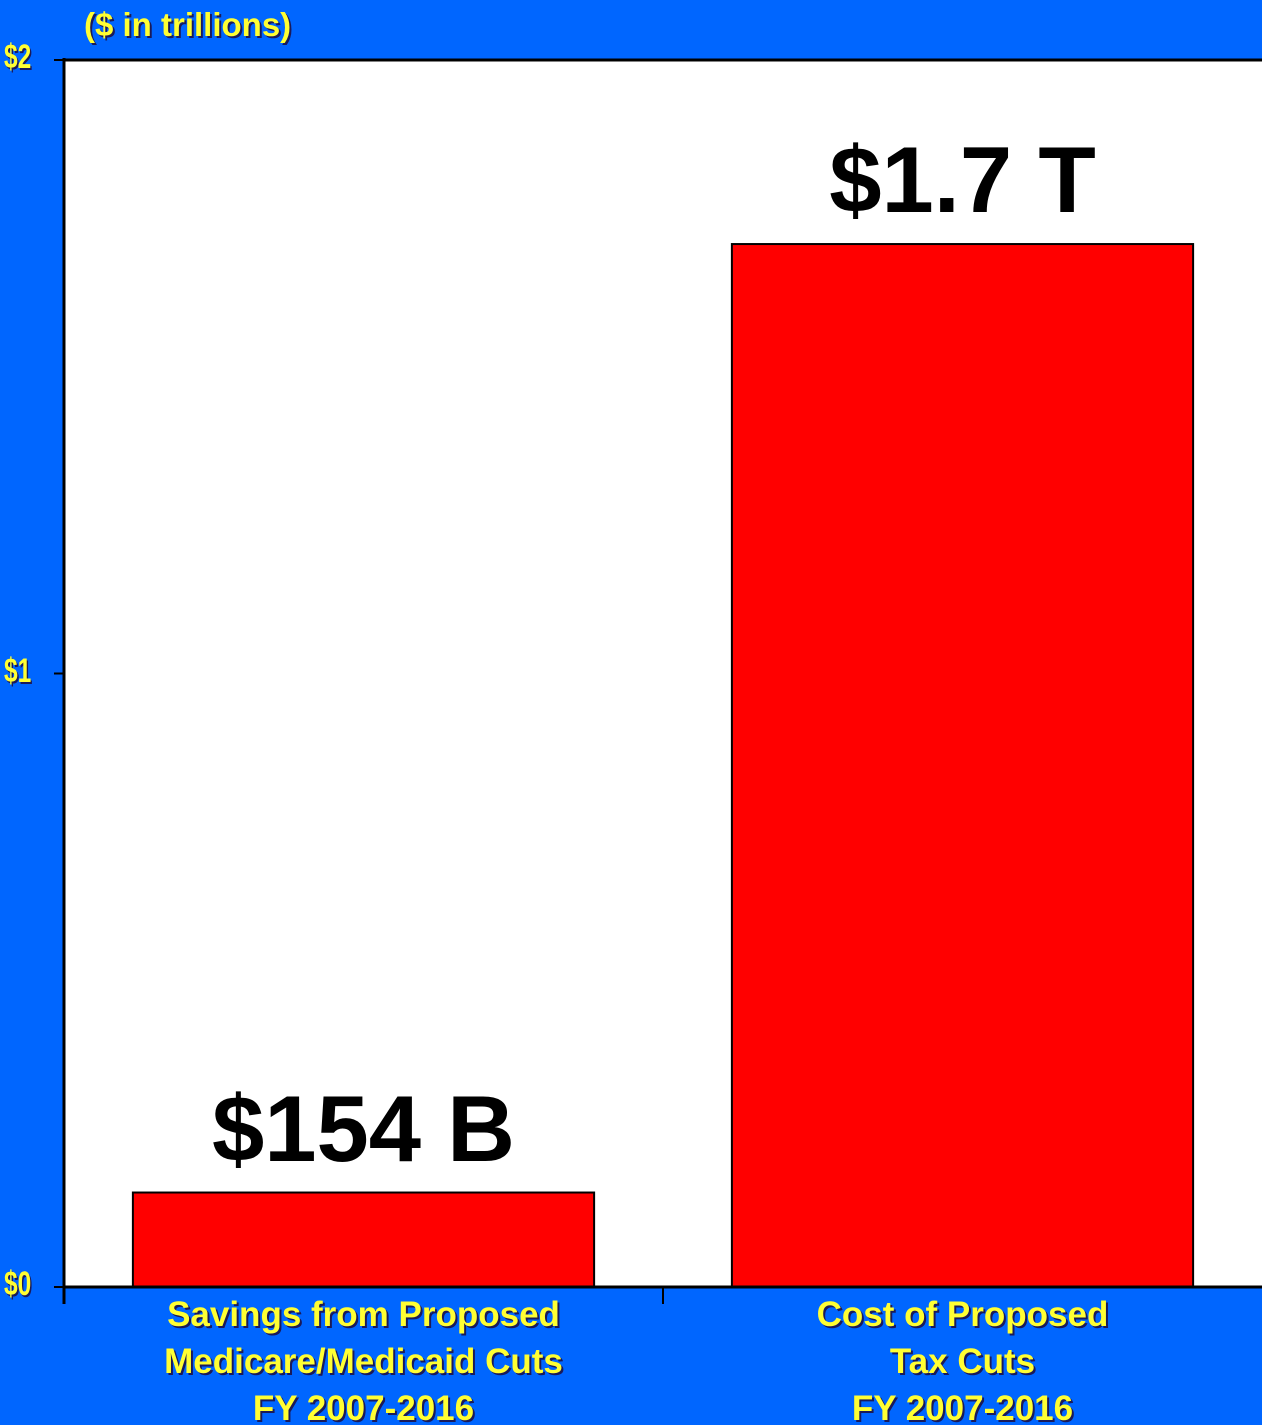  What do you see at coordinates (363, 1314) in the screenshot?
I see `category-label-line: Savings from Proposed` at bounding box center [363, 1314].